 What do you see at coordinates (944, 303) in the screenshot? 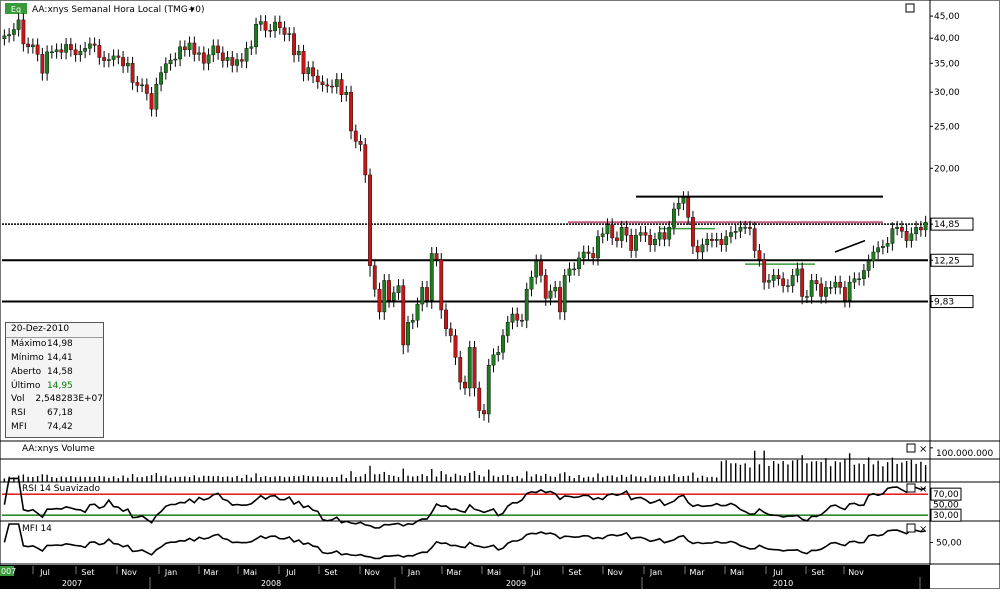
I see `price-tick-label: 9,83` at bounding box center [944, 303].